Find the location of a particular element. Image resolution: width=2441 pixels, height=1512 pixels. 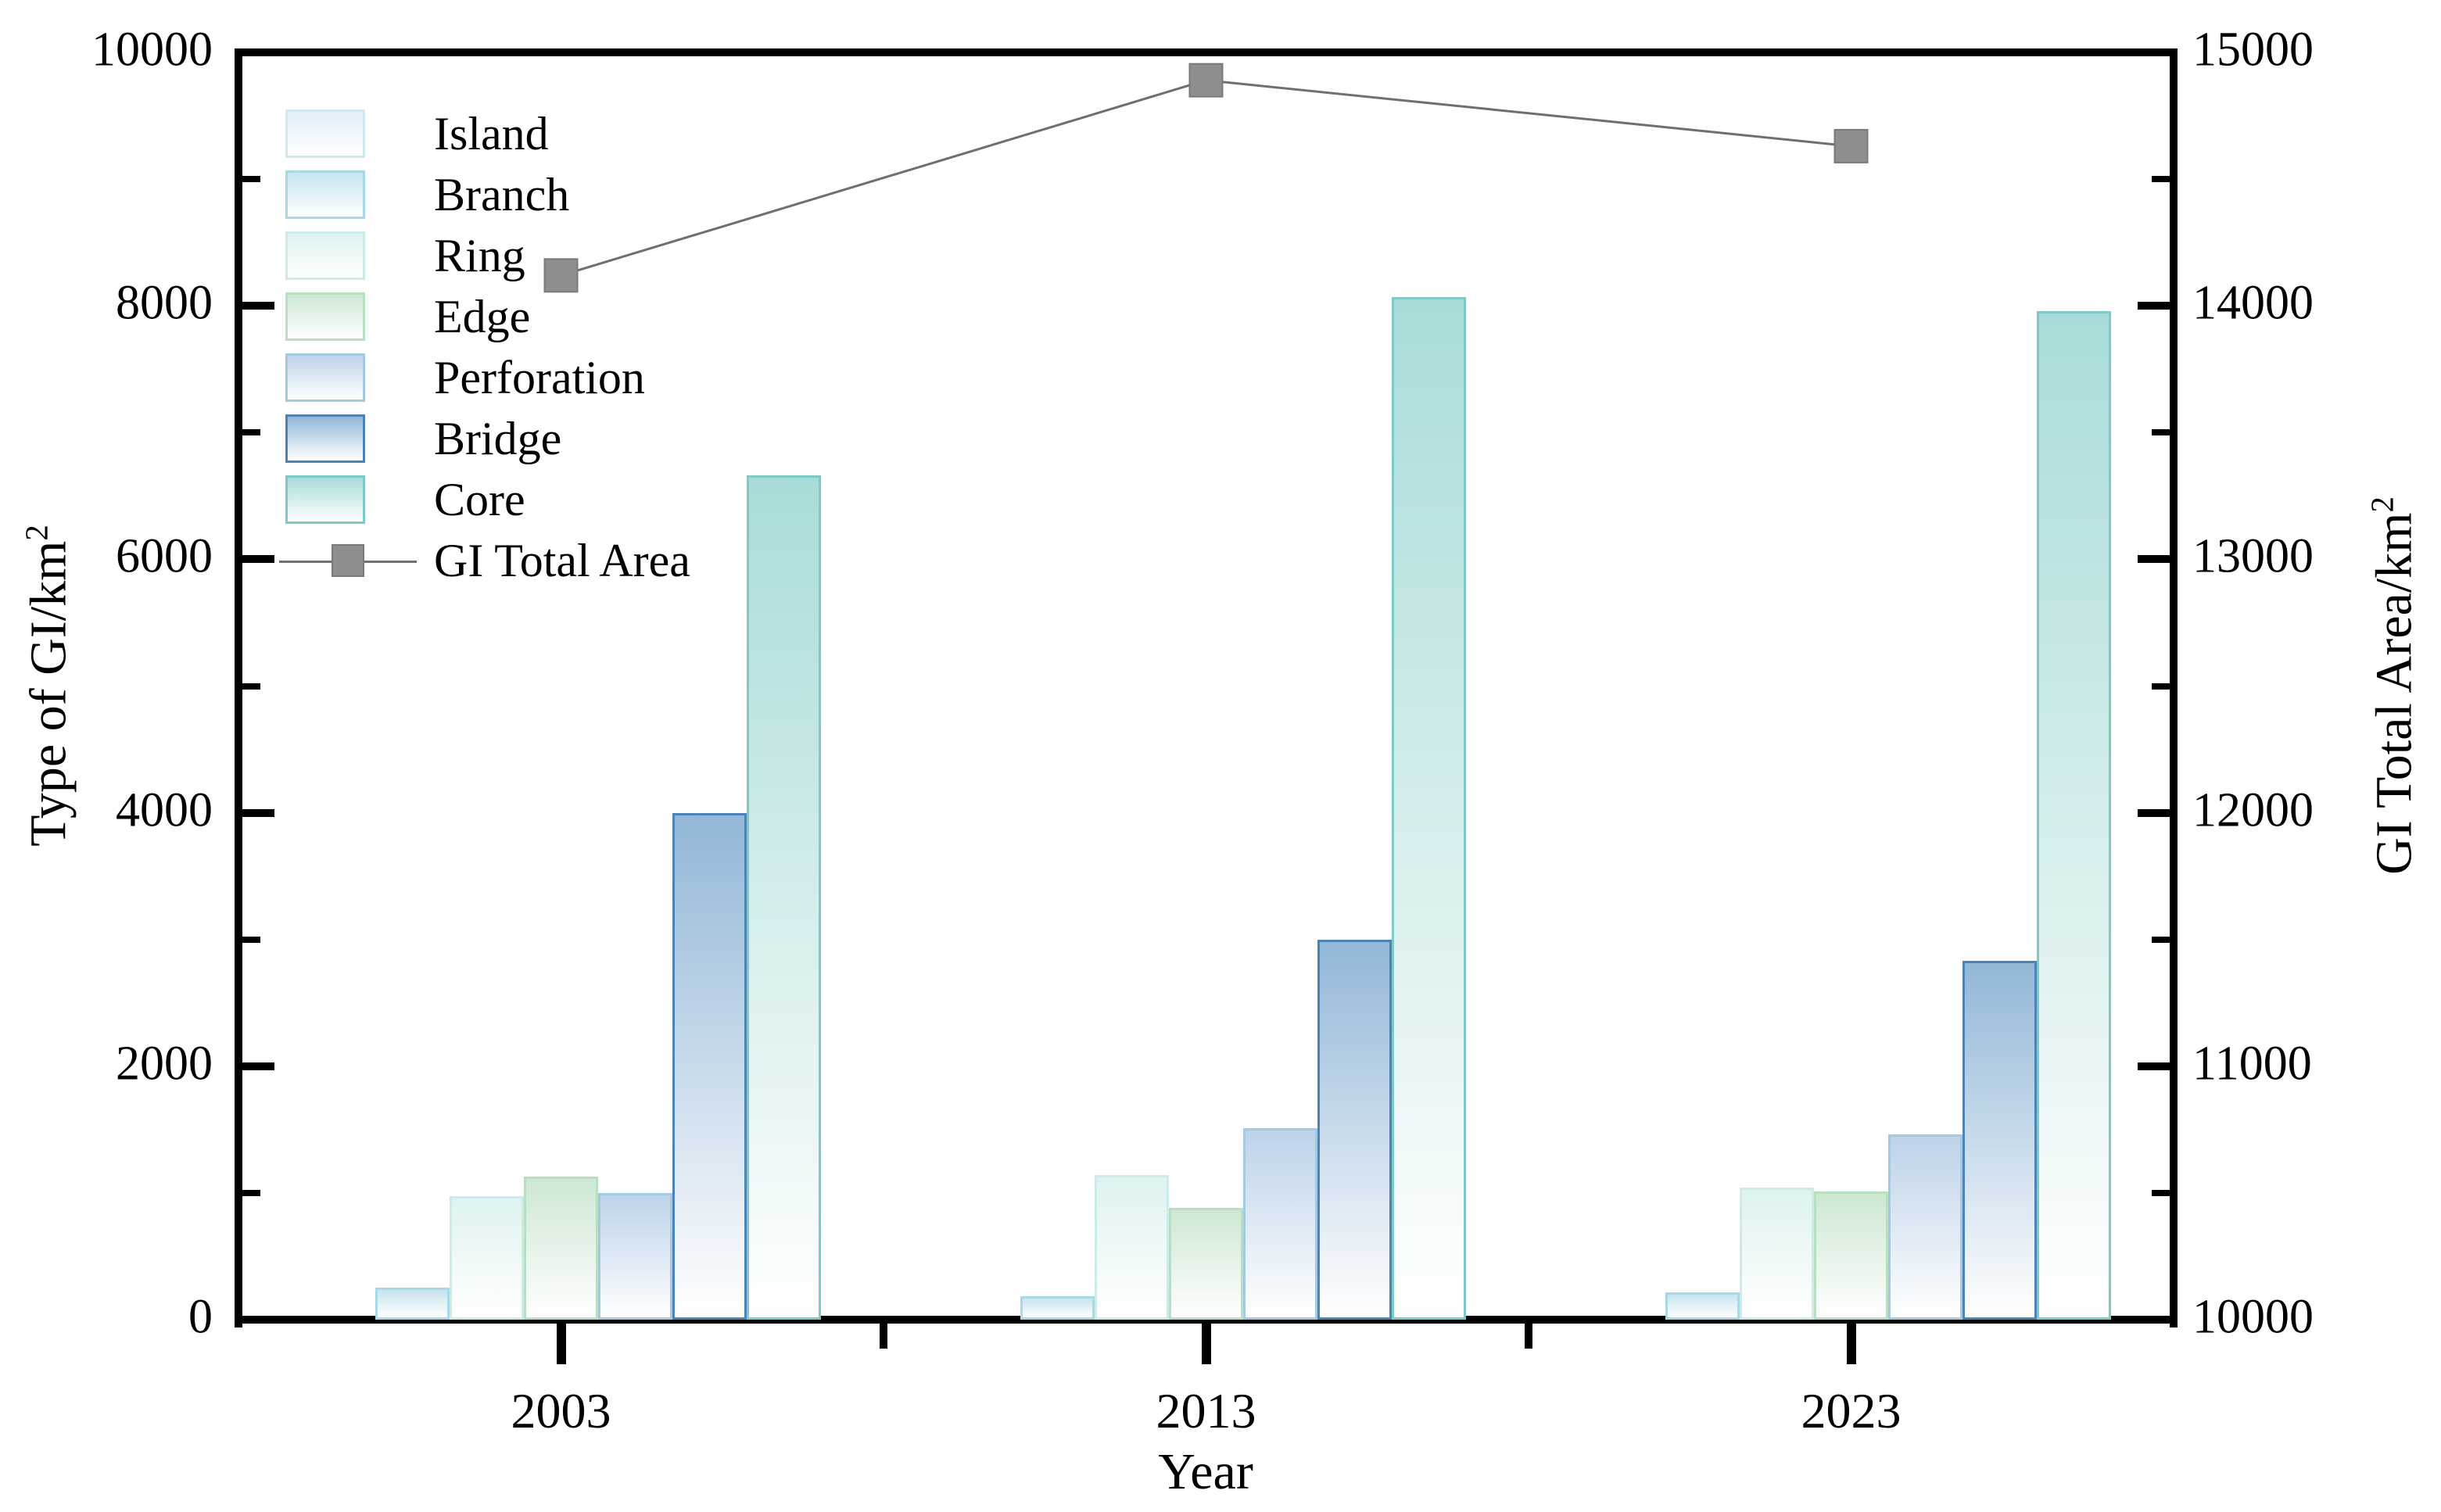

x-tick-label: 2023 is located at coordinates (1852, 1411).